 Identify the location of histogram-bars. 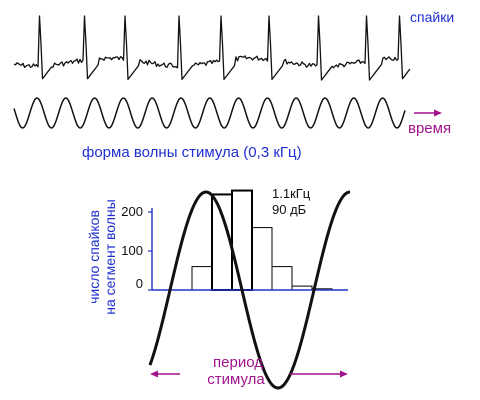
(262, 240).